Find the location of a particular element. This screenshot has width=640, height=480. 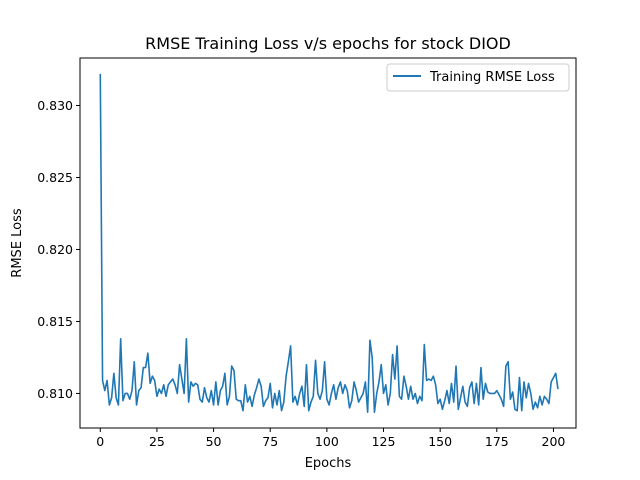

x-tick-label: 175 is located at coordinates (497, 441).